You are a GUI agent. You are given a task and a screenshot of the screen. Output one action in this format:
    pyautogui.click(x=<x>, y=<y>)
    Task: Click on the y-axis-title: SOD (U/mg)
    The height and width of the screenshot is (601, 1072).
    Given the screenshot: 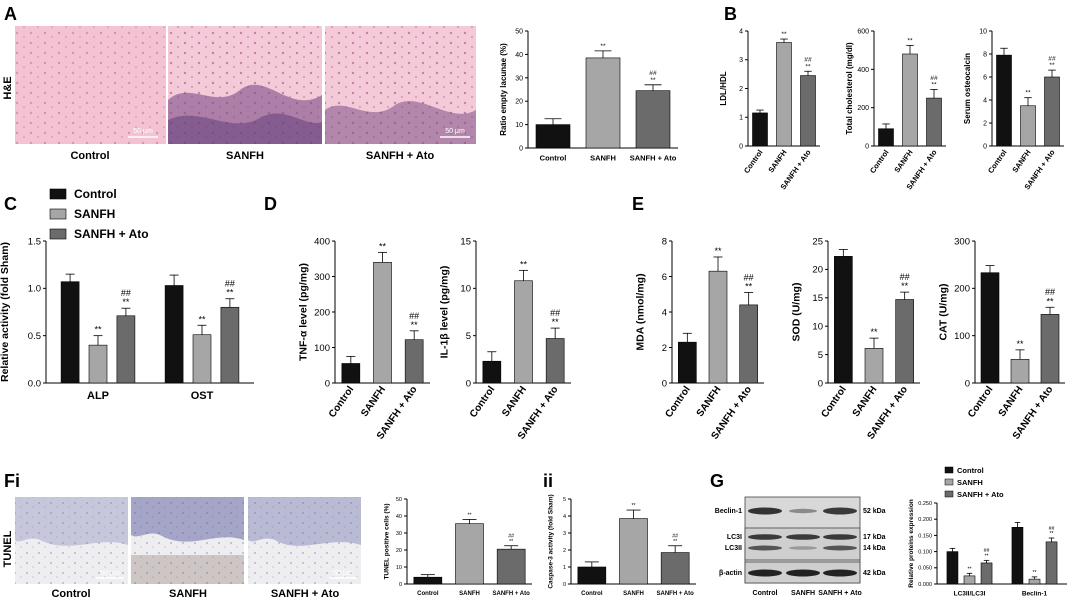 What is the action you would take?
    pyautogui.click(x=796, y=312)
    